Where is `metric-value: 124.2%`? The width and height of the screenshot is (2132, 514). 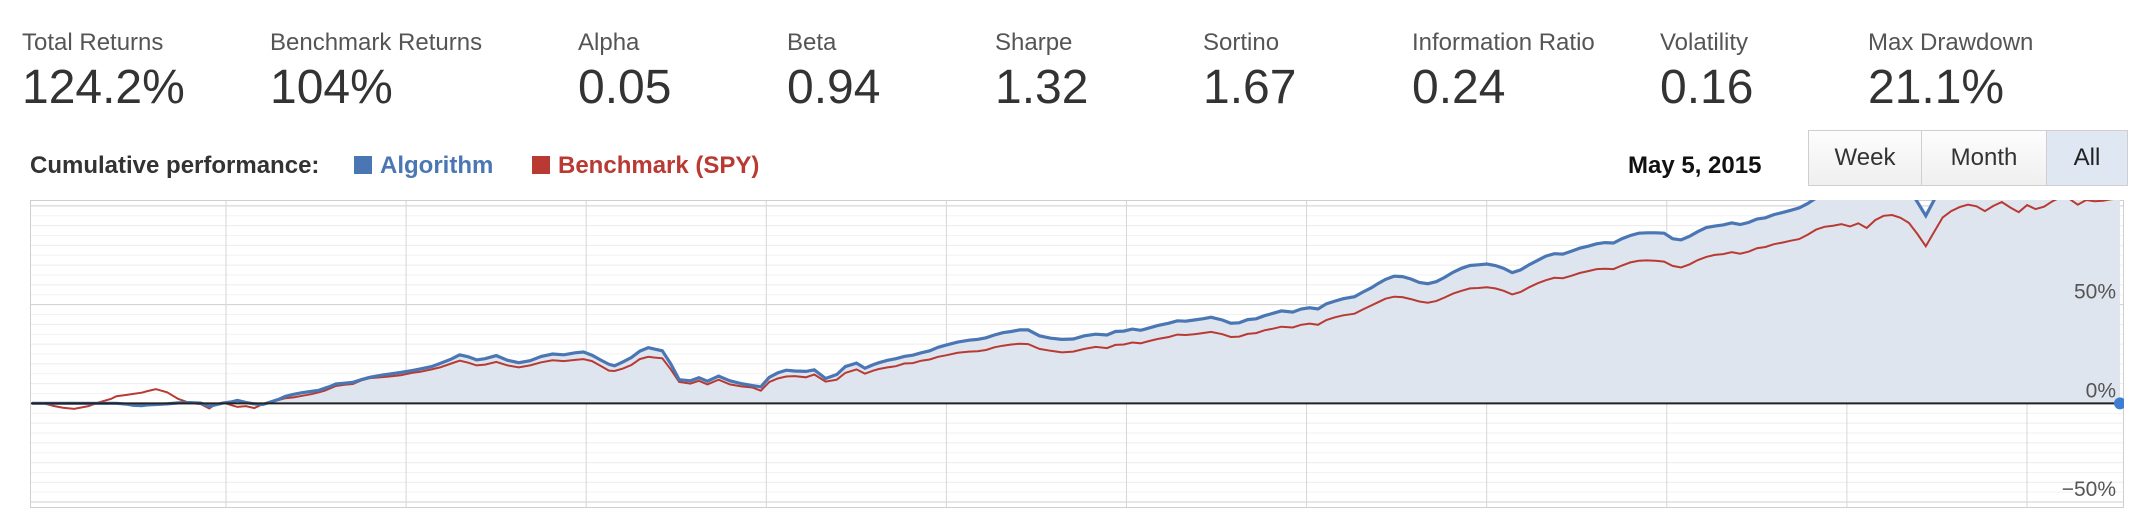 metric-value: 124.2% is located at coordinates (103, 87).